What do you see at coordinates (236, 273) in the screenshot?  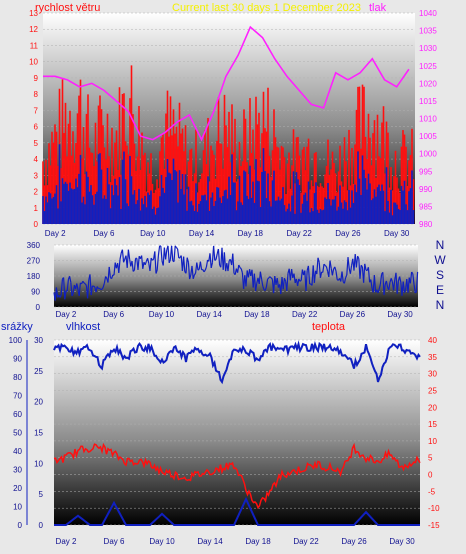 I see `wind-direction-series` at bounding box center [236, 273].